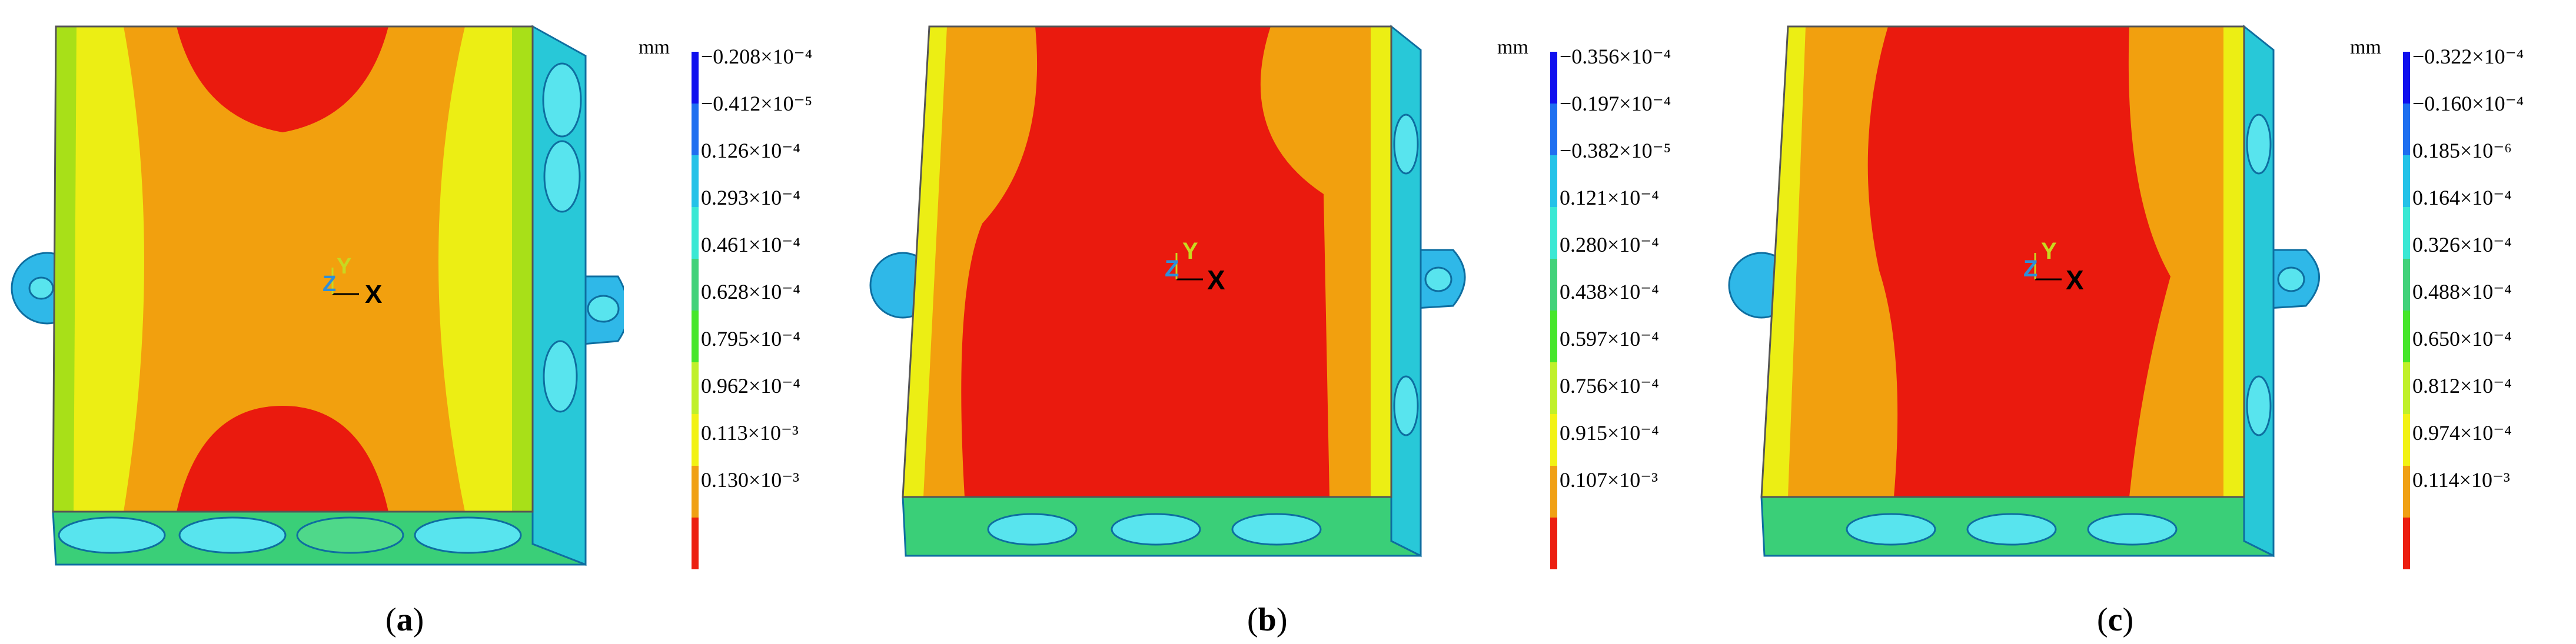 The height and width of the screenshot is (644, 2576). I want to click on legend-label: −0.197×10⁻⁴, so click(1615, 103).